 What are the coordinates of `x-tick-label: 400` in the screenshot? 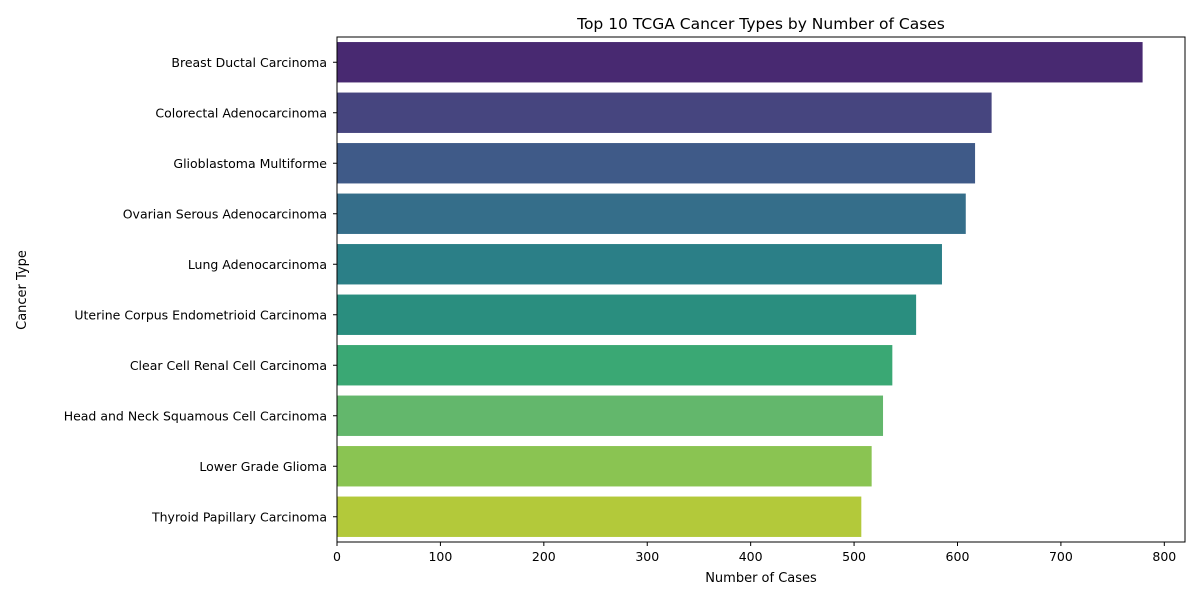 It's located at (751, 556).